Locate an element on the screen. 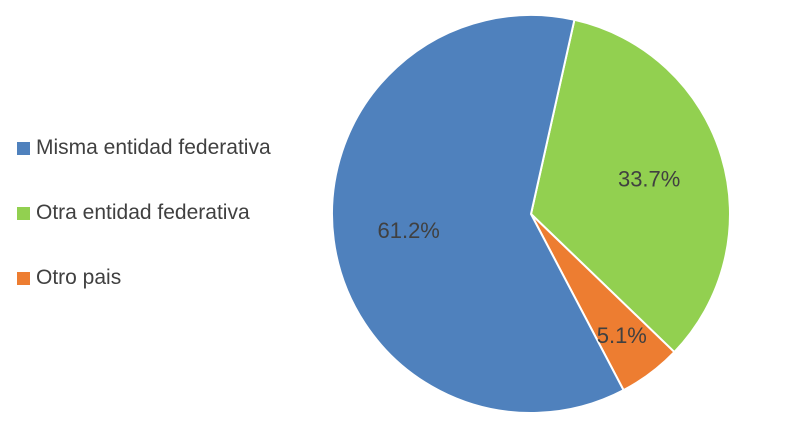 The height and width of the screenshot is (427, 794). slice-label-otro-pais: 5.1% is located at coordinates (622, 335).